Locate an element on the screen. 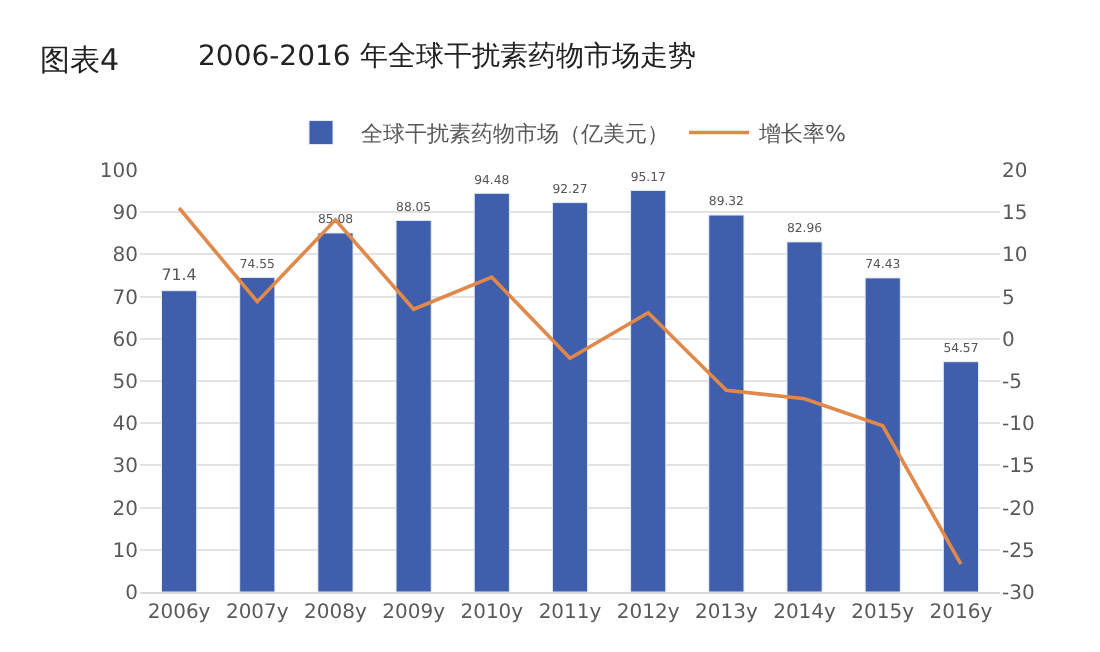 Image resolution: width=1100 pixels, height=652 pixels. y-tick-label: 50 is located at coordinates (125, 383).